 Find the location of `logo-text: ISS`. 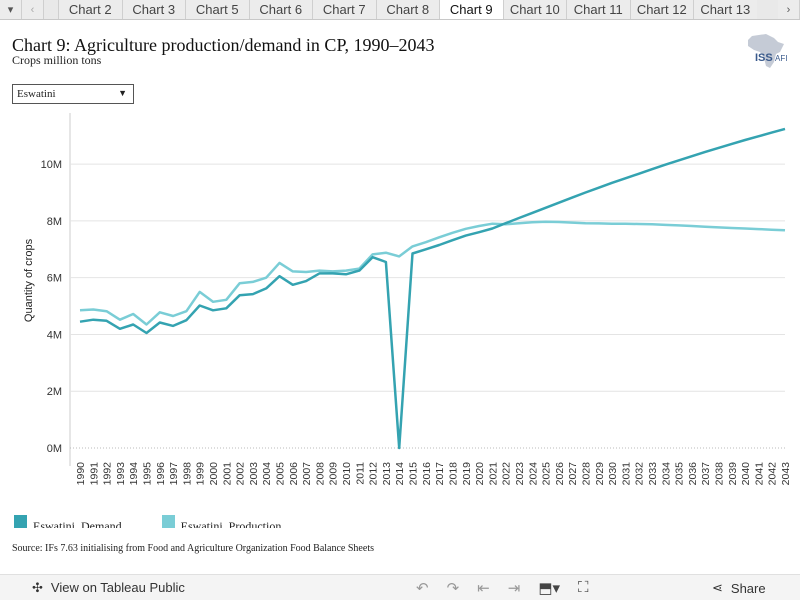

logo-text: ISS is located at coordinates (764, 58).